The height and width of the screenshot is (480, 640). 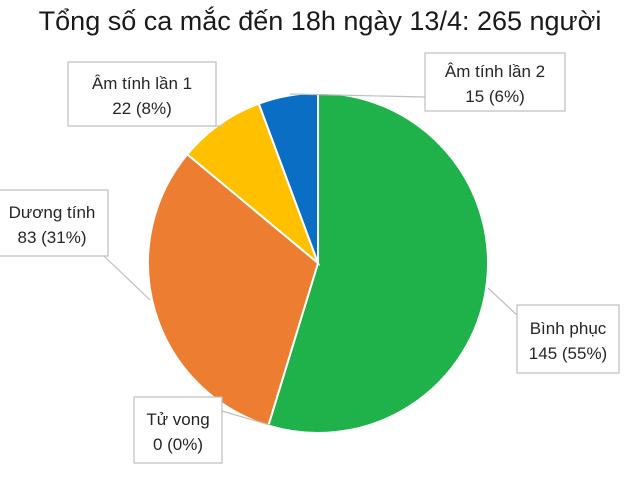 I want to click on callout-am-tinh-lan-2: Âm tính lần 2 15 (6%), so click(x=427, y=82).